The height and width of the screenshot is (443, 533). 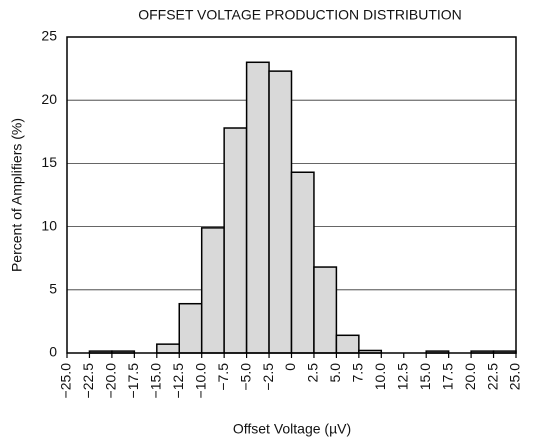 What do you see at coordinates (380, 376) in the screenshot?
I see `x-tick-label: 10.0` at bounding box center [380, 376].